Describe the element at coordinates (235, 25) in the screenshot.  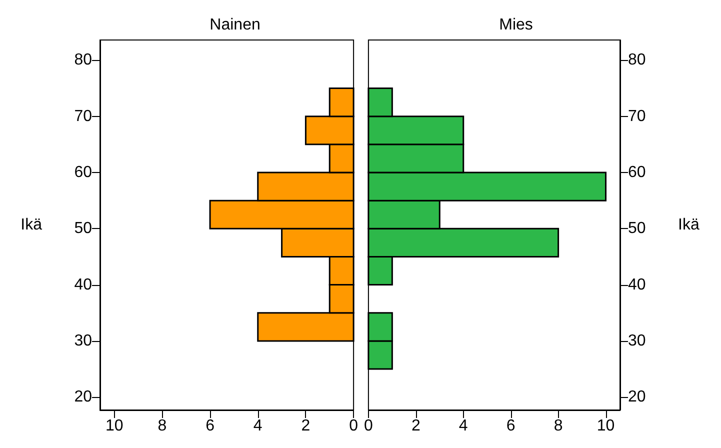
I see `chart-title: Nainen` at that location.